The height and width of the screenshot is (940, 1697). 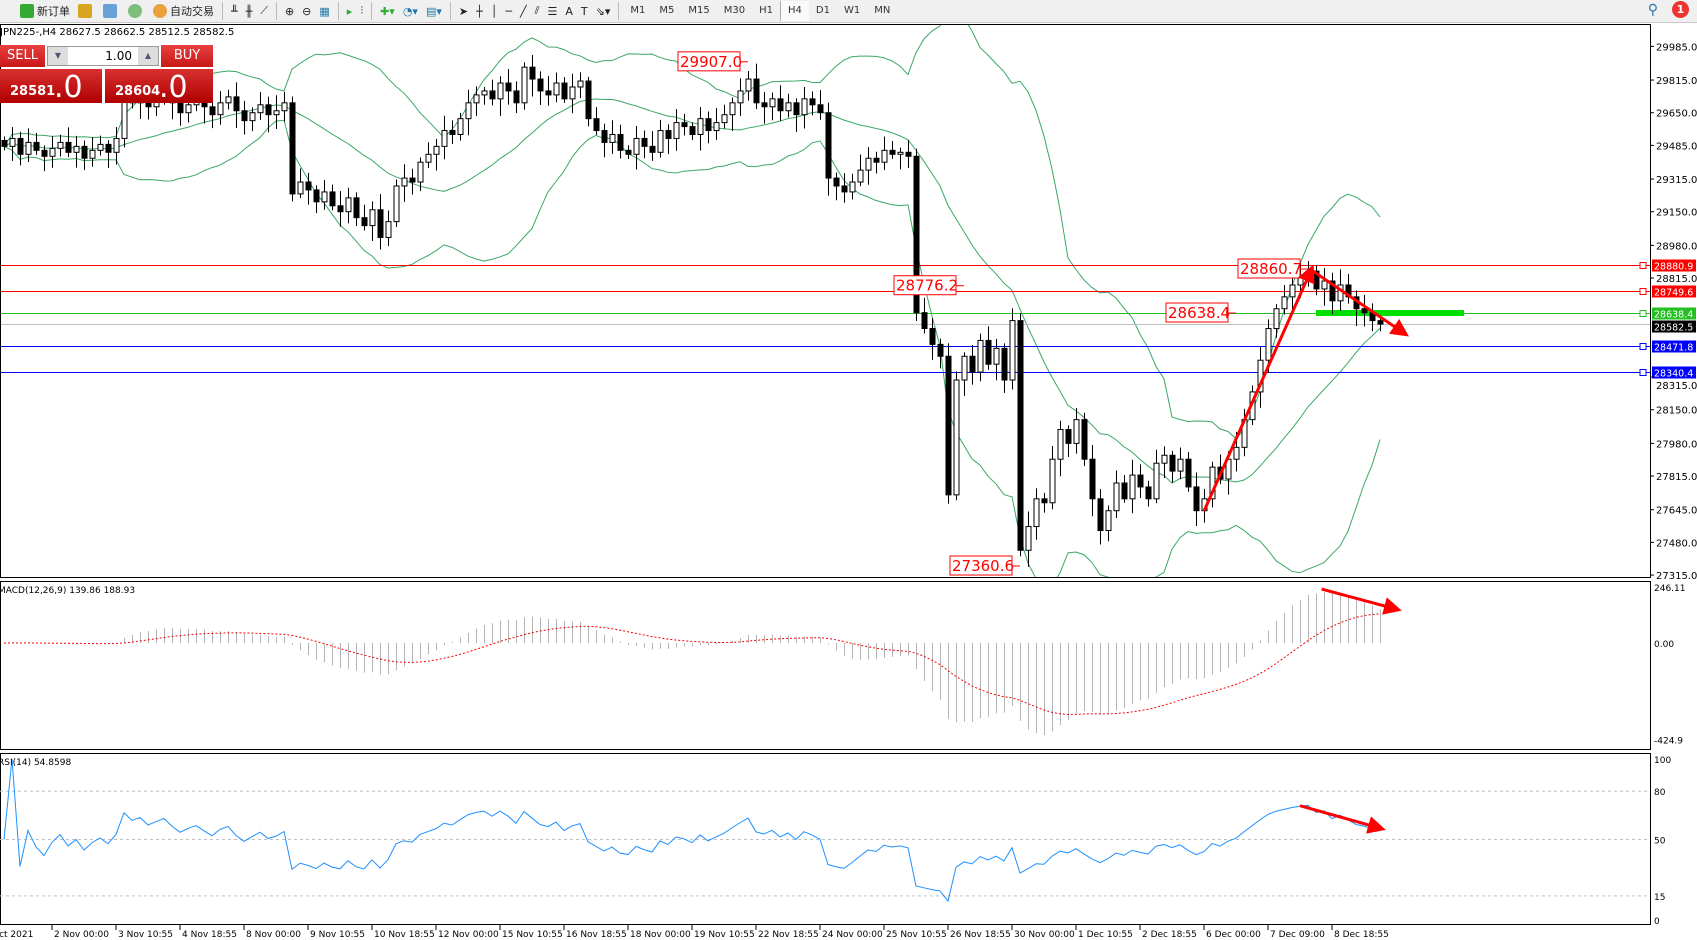 I want to click on lot-increase-icon: ▲, so click(x=148, y=56).